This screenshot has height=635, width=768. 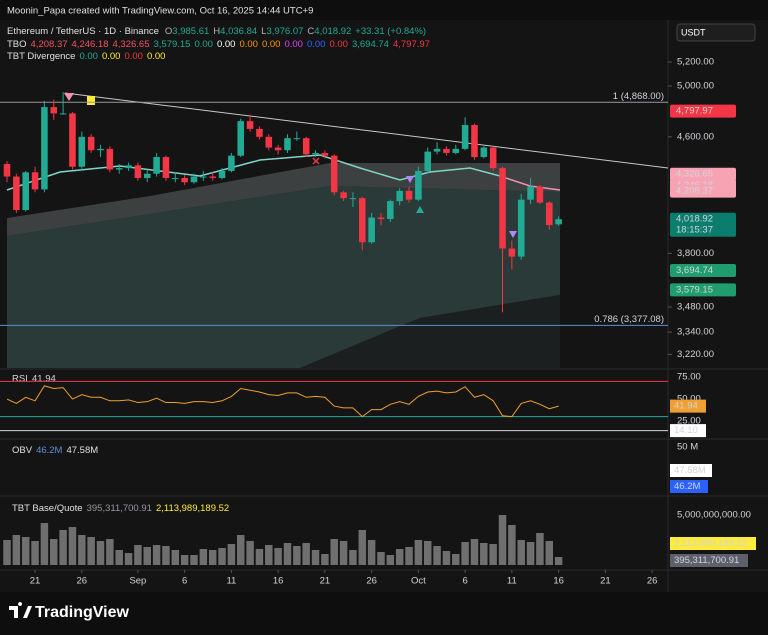 What do you see at coordinates (44, 379) in the screenshot?
I see `rsi-value: 41.94` at bounding box center [44, 379].